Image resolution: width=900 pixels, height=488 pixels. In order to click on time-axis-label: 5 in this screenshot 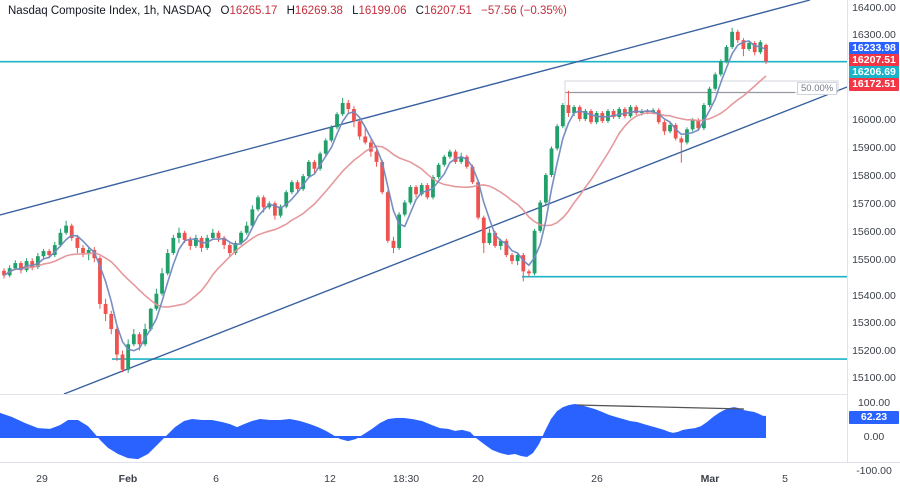, I will do `click(785, 479)`.